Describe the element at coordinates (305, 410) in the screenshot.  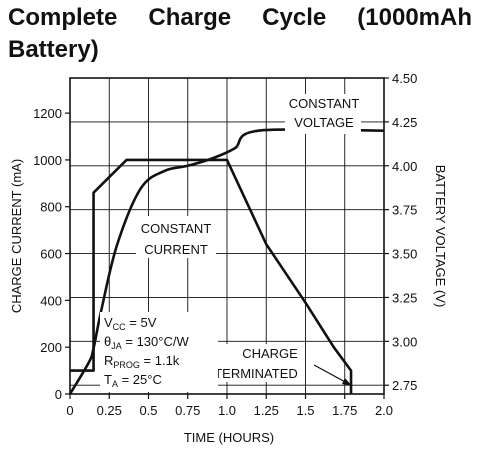
I see `x-tick-label: 1.5` at that location.